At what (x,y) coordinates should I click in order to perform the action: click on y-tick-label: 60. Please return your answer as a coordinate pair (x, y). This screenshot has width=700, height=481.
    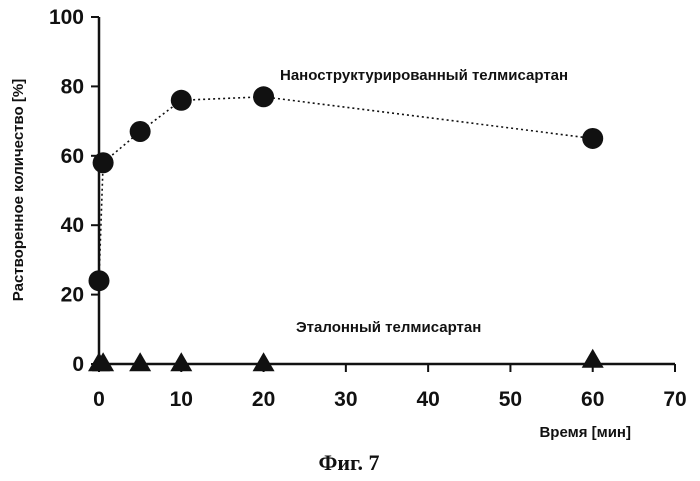
    Looking at the image, I should click on (72, 156).